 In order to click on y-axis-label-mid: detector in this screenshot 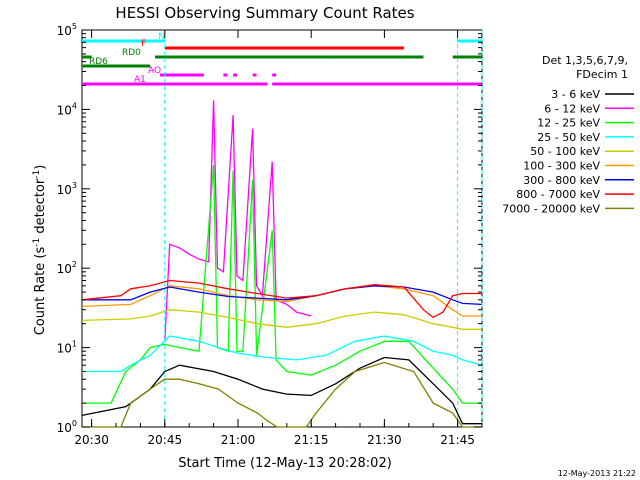, I will do `click(40, 208)`.